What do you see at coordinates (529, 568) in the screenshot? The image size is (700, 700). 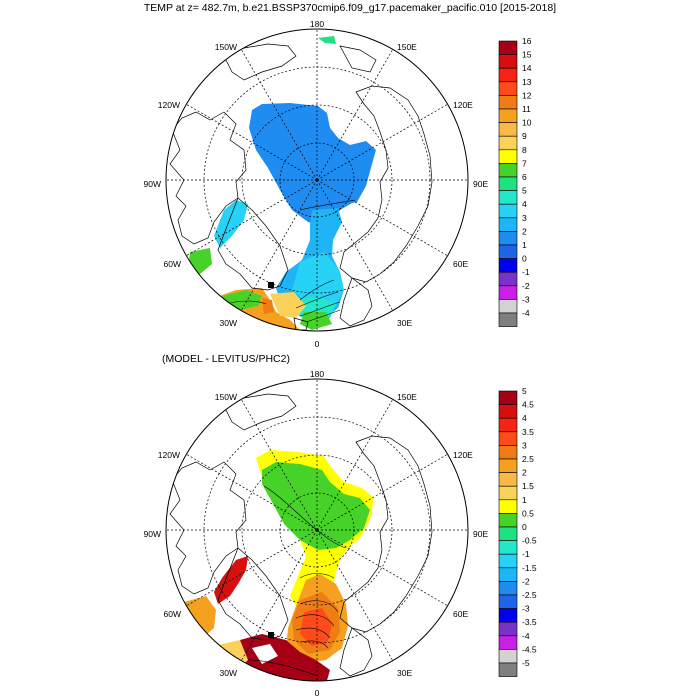 I see `difference-colorbar-tick-label: -1.5` at bounding box center [529, 568].